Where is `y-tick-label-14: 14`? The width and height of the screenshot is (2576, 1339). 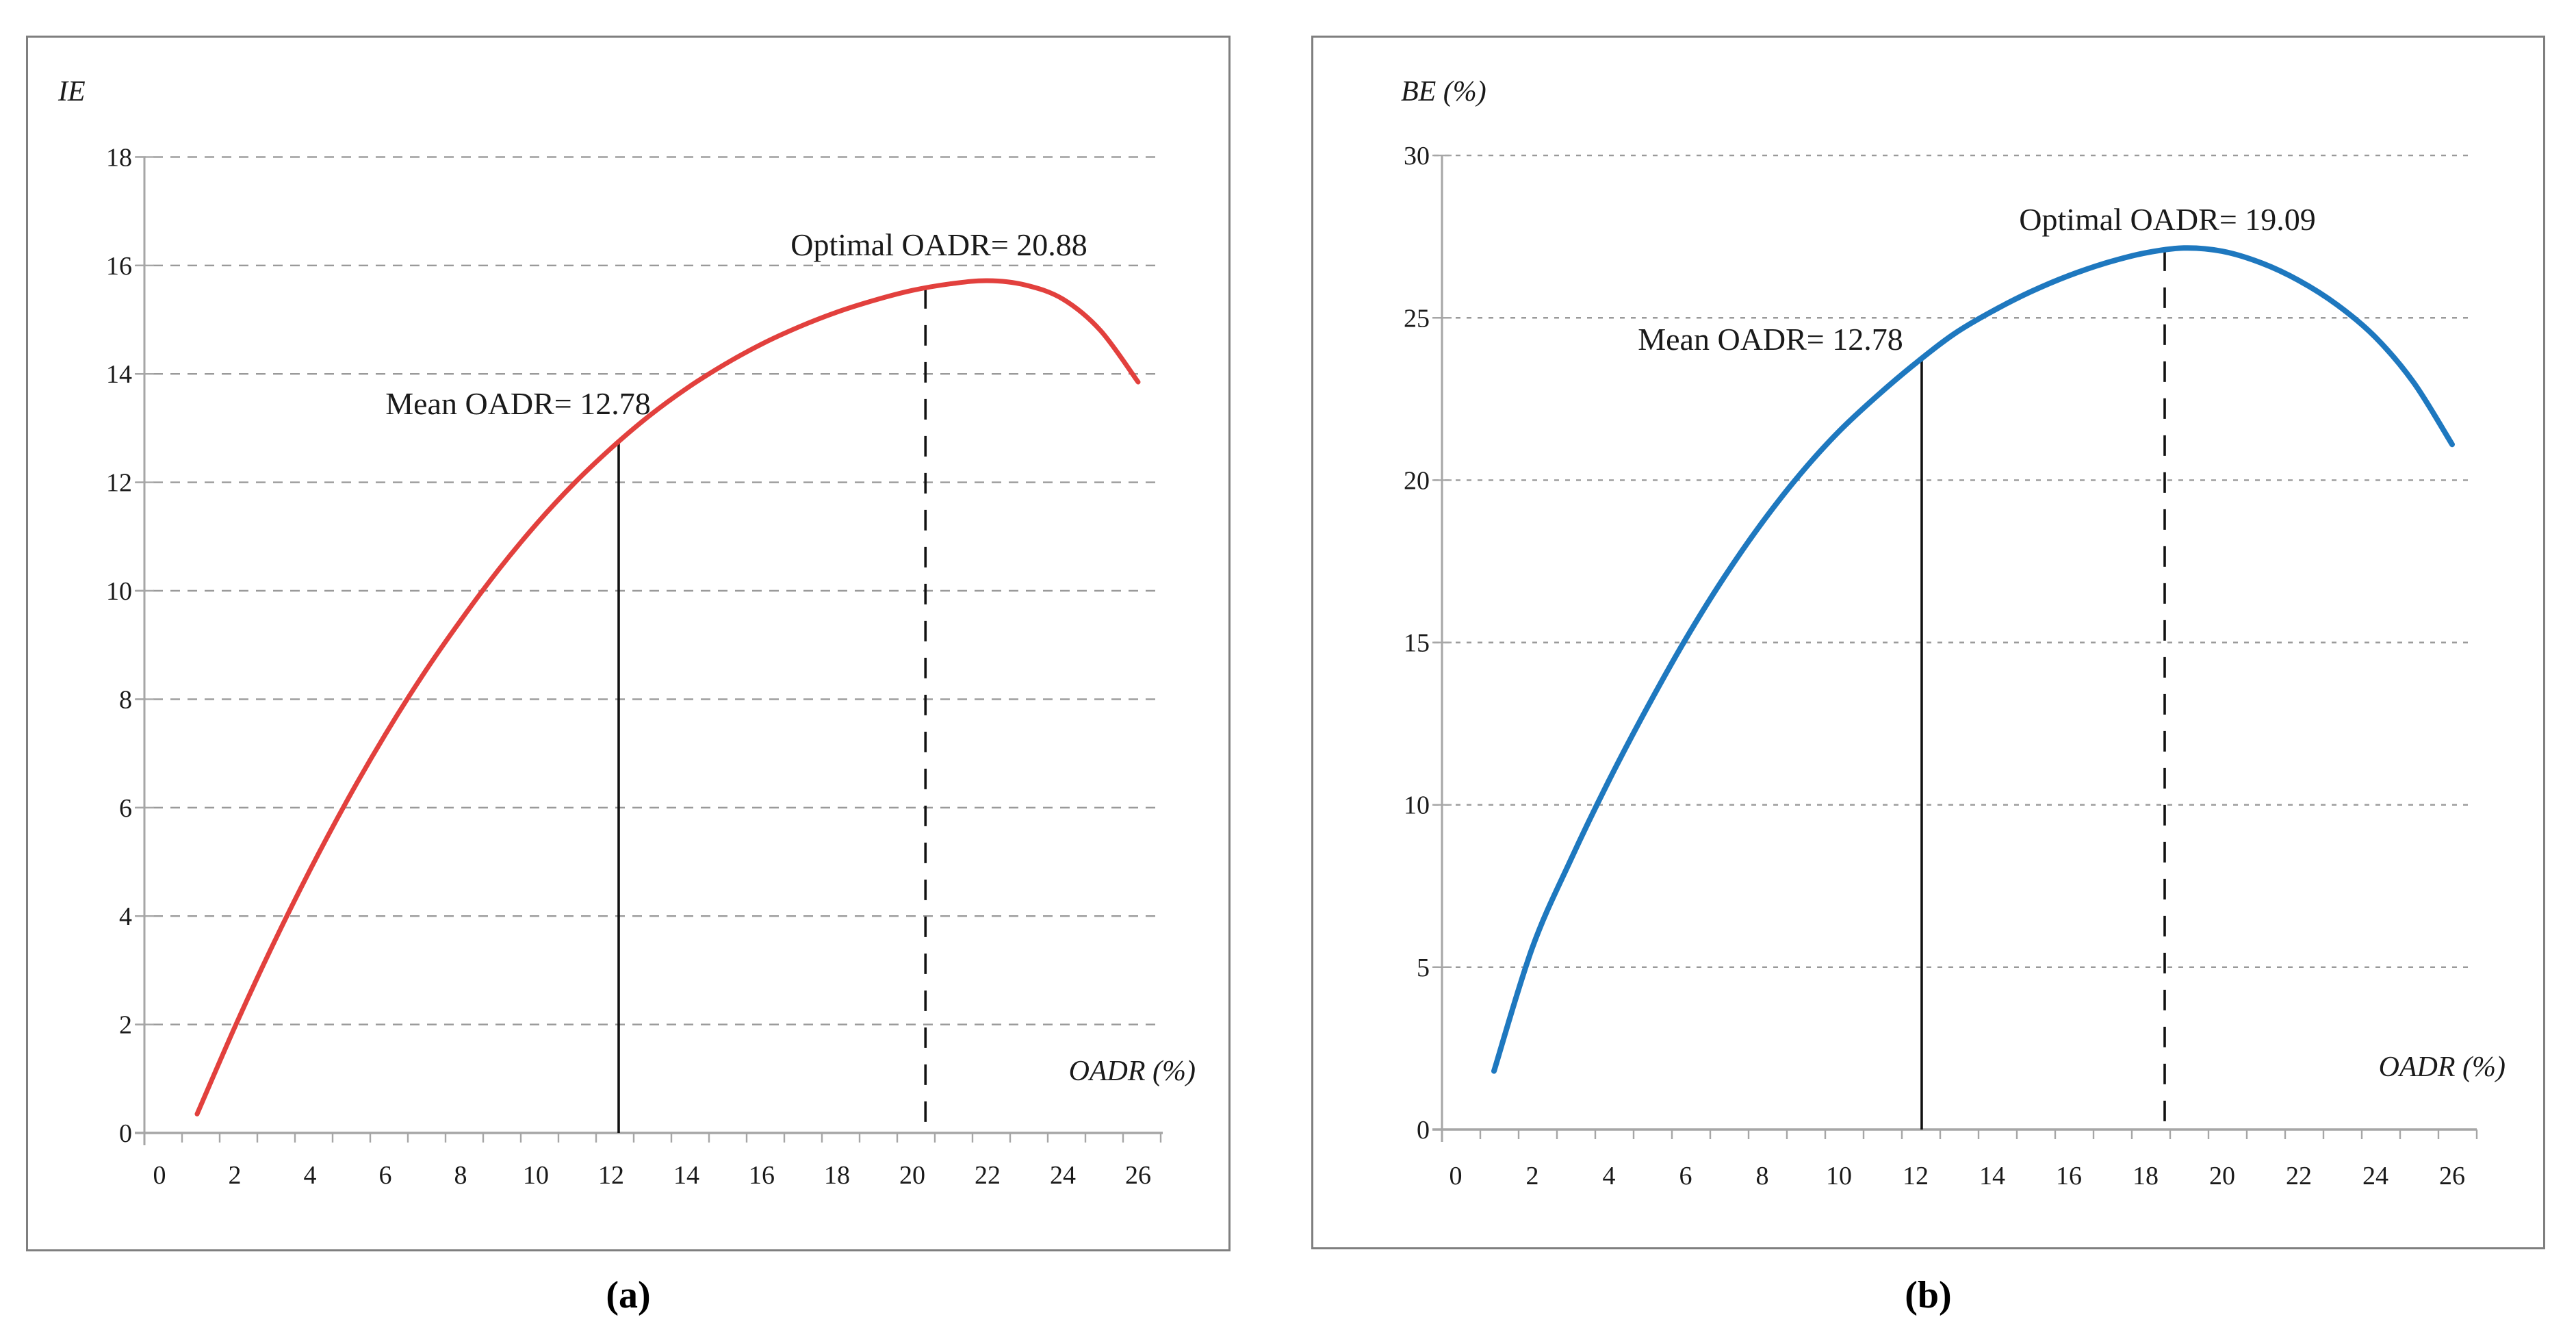 y-tick-label-14: 14 is located at coordinates (119, 374).